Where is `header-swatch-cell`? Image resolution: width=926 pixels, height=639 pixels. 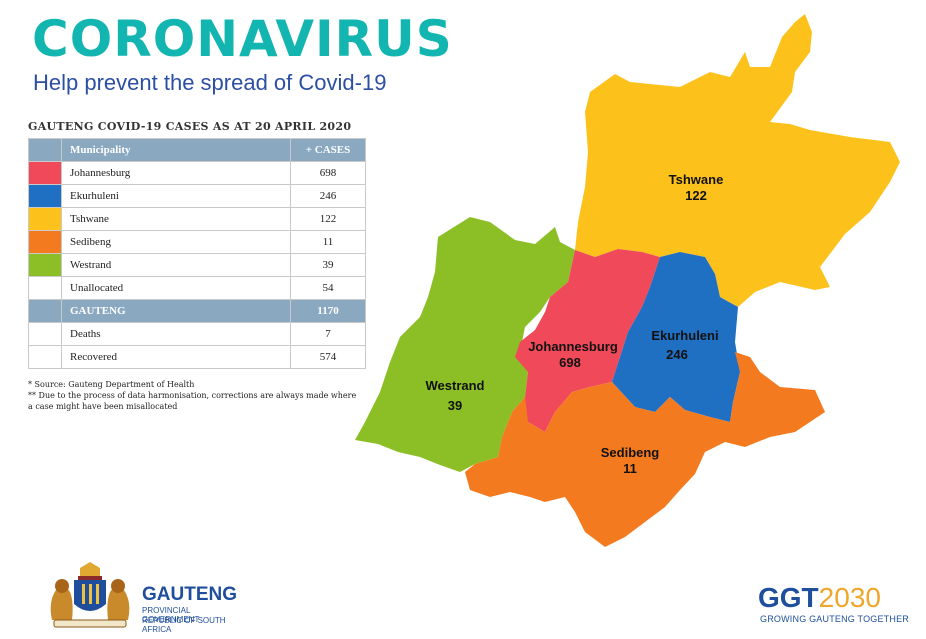 header-swatch-cell is located at coordinates (45, 150).